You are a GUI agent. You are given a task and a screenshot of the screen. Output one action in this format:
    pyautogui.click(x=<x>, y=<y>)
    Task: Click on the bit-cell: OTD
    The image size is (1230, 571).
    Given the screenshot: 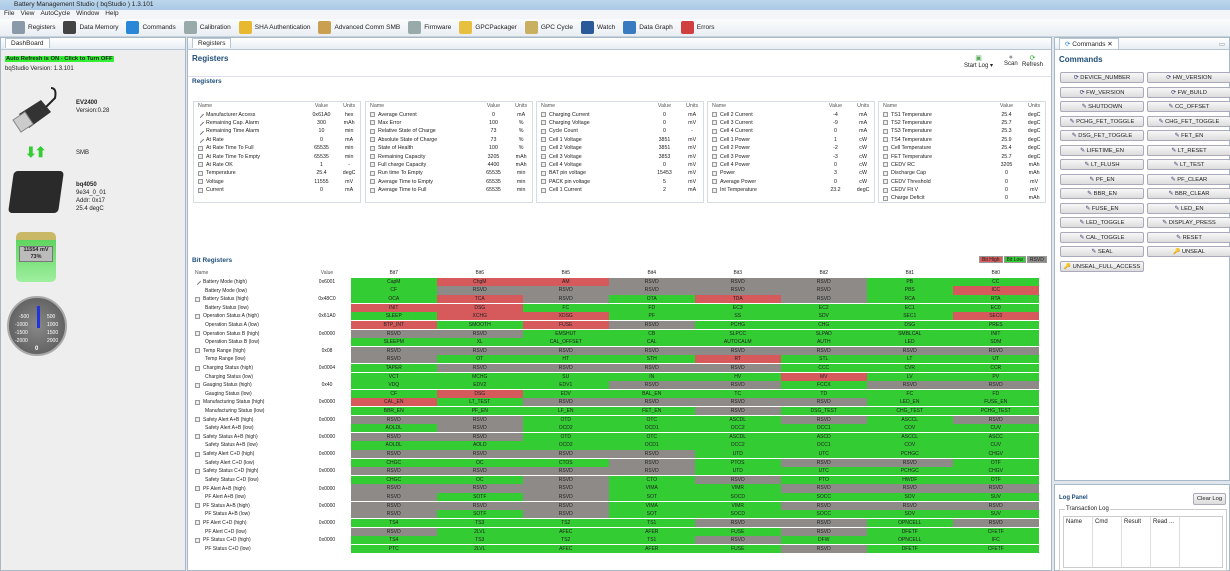 What is the action you would take?
    pyautogui.click(x=566, y=436)
    